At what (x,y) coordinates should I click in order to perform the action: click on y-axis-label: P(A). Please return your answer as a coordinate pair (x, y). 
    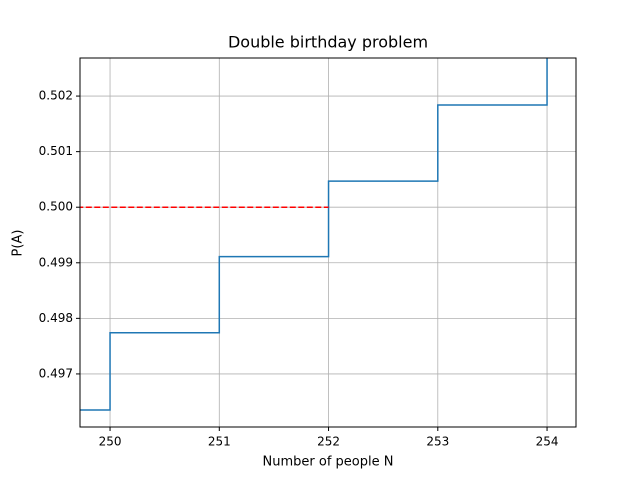
    Looking at the image, I should click on (18, 243).